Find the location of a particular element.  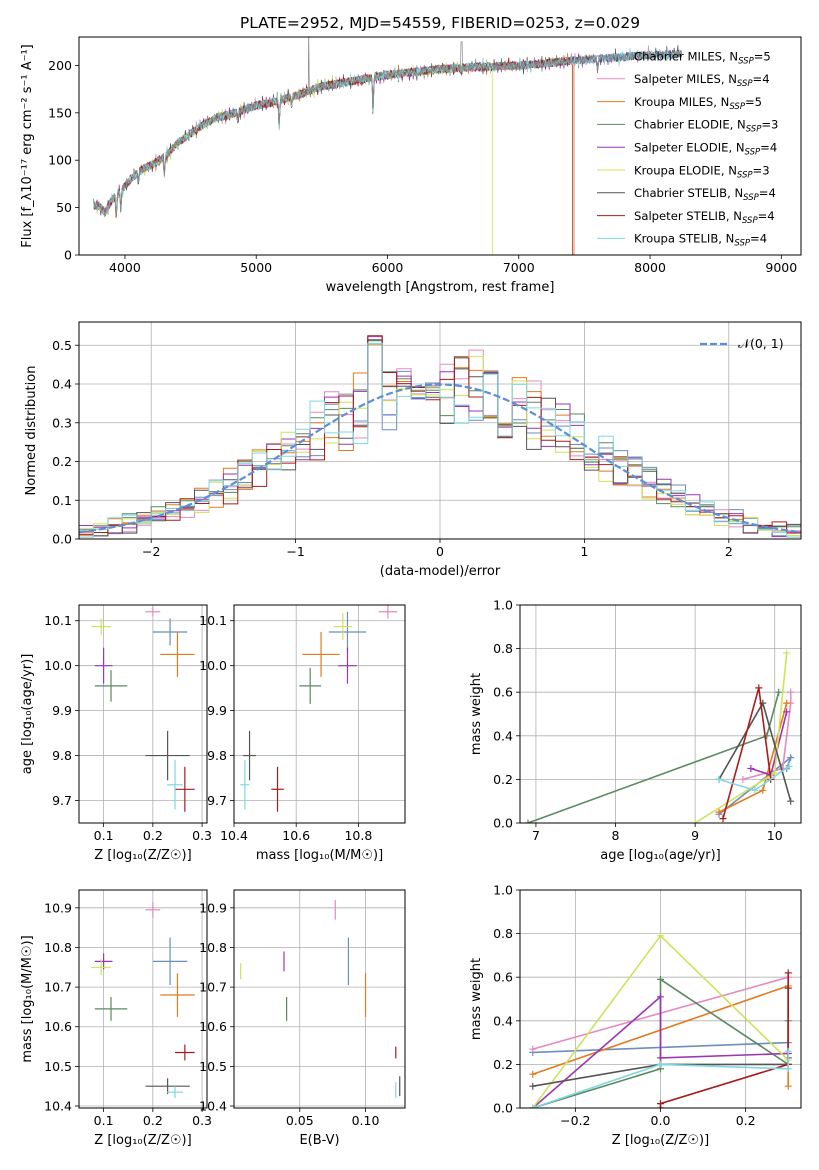

x-tick-label: 0.0 is located at coordinates (661, 1120).